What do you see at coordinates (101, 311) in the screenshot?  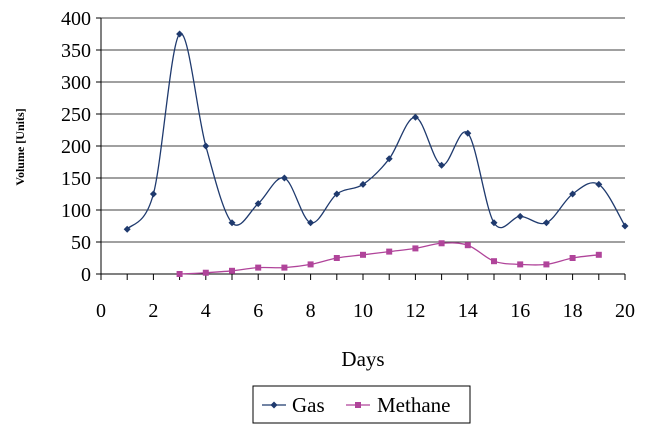 I see `x-tick-label: 0` at bounding box center [101, 311].